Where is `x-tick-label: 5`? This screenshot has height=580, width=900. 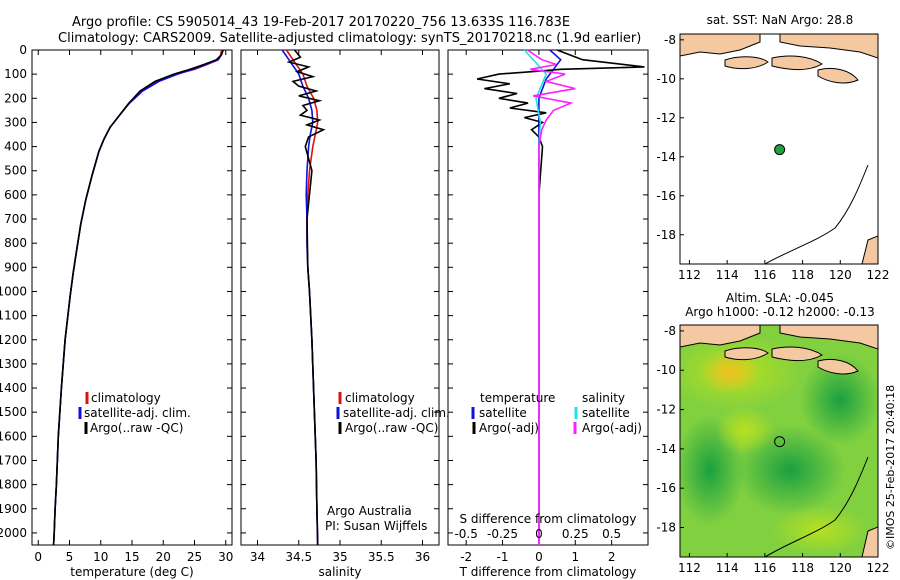
x-tick-label: 5 is located at coordinates (70, 557).